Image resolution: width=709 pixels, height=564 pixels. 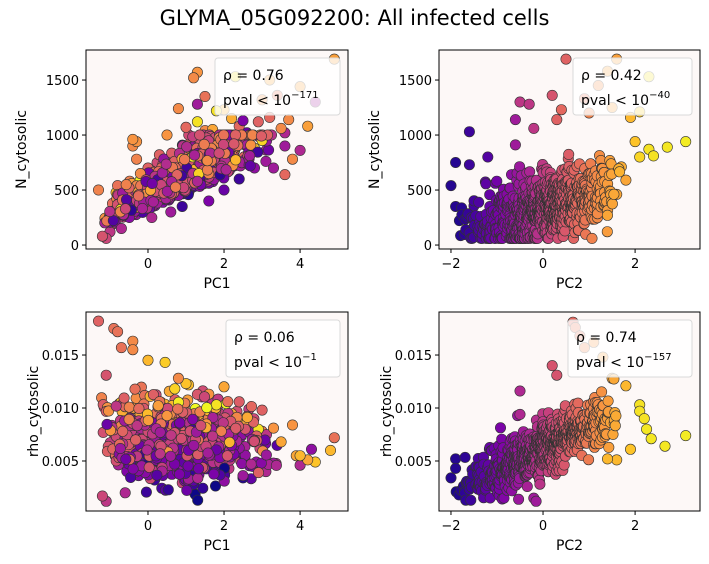 What do you see at coordinates (216, 284) in the screenshot?
I see `x-axis-label: PC1` at bounding box center [216, 284].